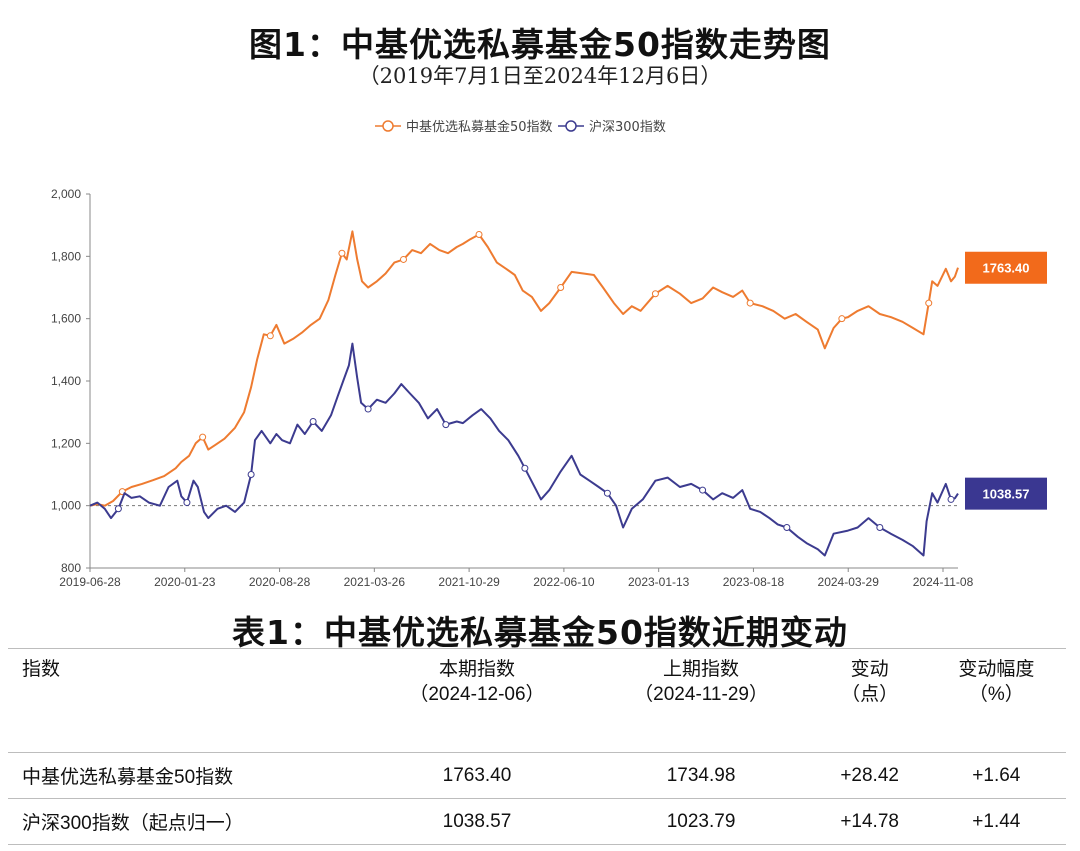 Image resolution: width=1080 pixels, height=851 pixels. Describe the element at coordinates (659, 582) in the screenshot. I see `x-tick-label: 2023-01-13` at that location.